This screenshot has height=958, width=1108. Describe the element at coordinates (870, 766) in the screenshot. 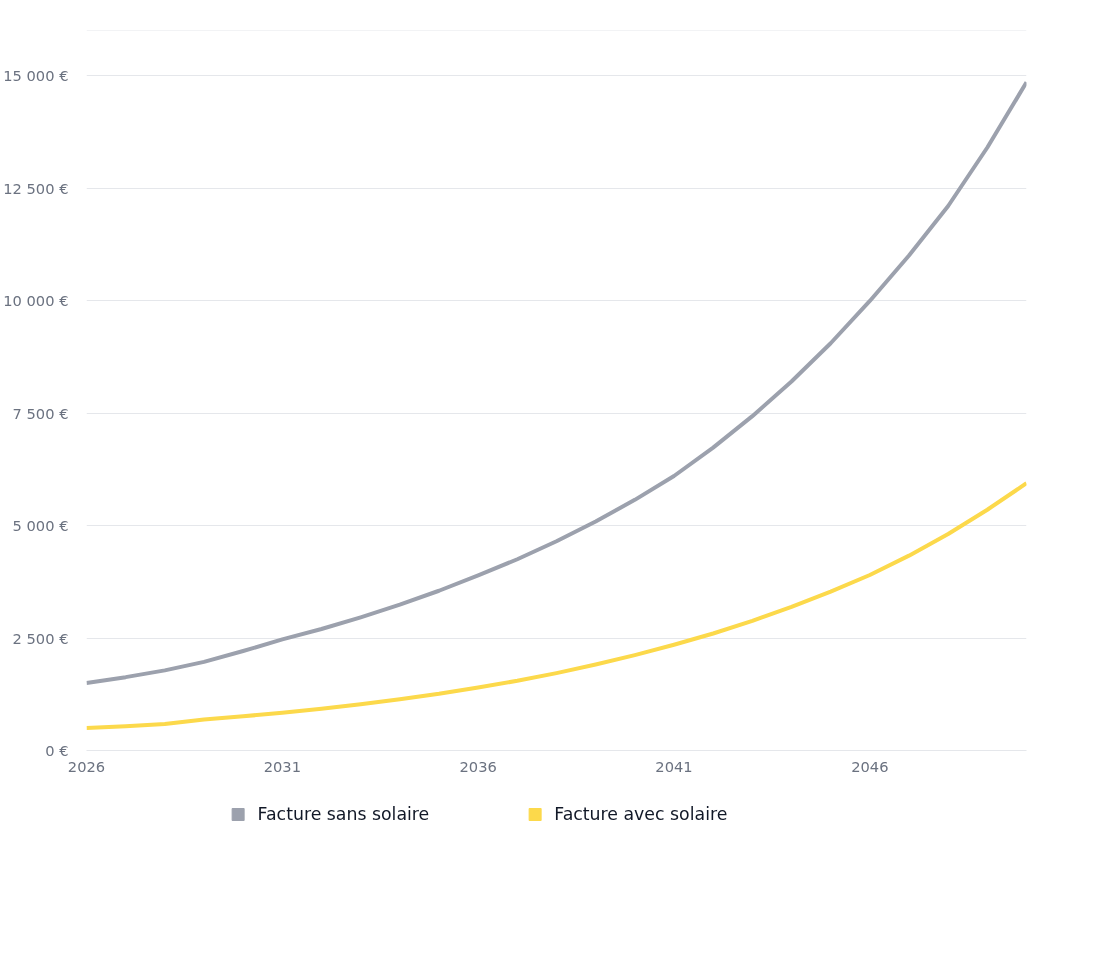

I see `x-tick-label: 2046` at that location.